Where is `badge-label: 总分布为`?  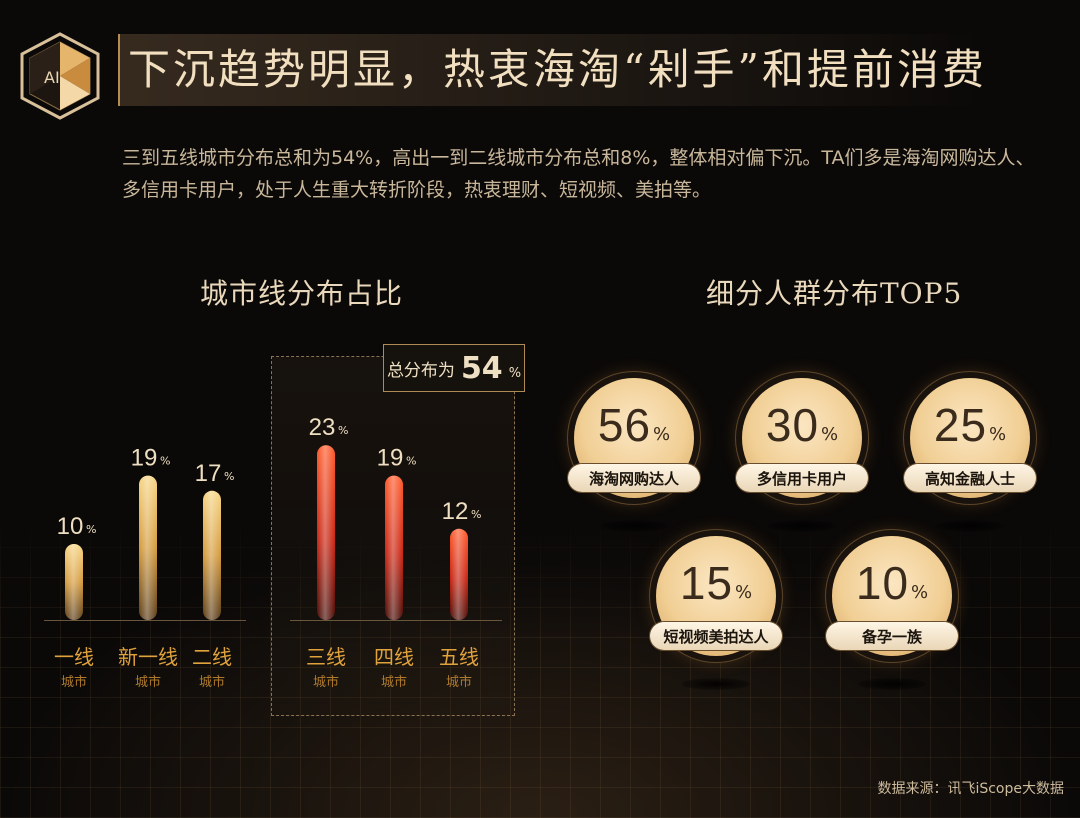 badge-label: 总分布为 is located at coordinates (420, 370).